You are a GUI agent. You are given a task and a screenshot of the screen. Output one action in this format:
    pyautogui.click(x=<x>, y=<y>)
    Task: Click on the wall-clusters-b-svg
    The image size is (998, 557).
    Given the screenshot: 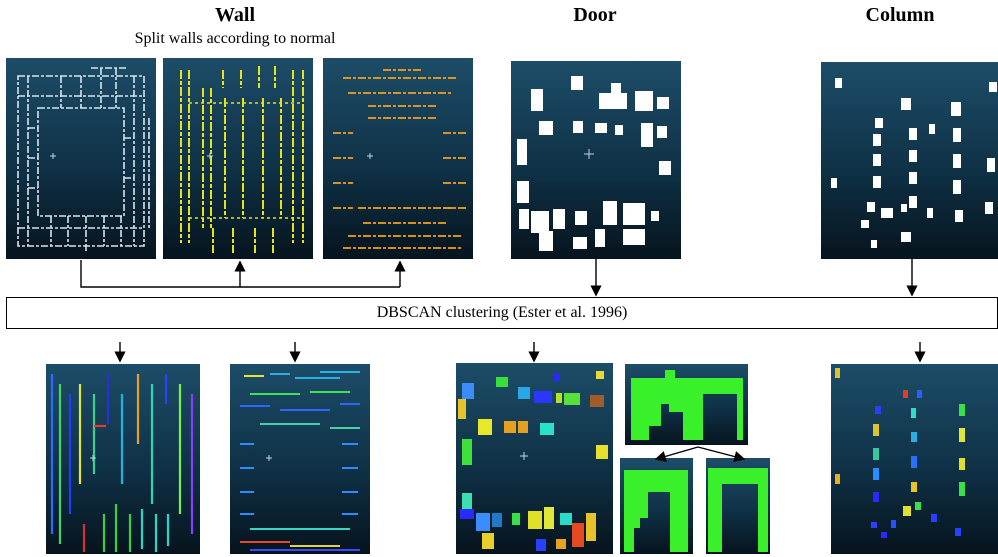 What is the action you would take?
    pyautogui.click(x=300, y=461)
    